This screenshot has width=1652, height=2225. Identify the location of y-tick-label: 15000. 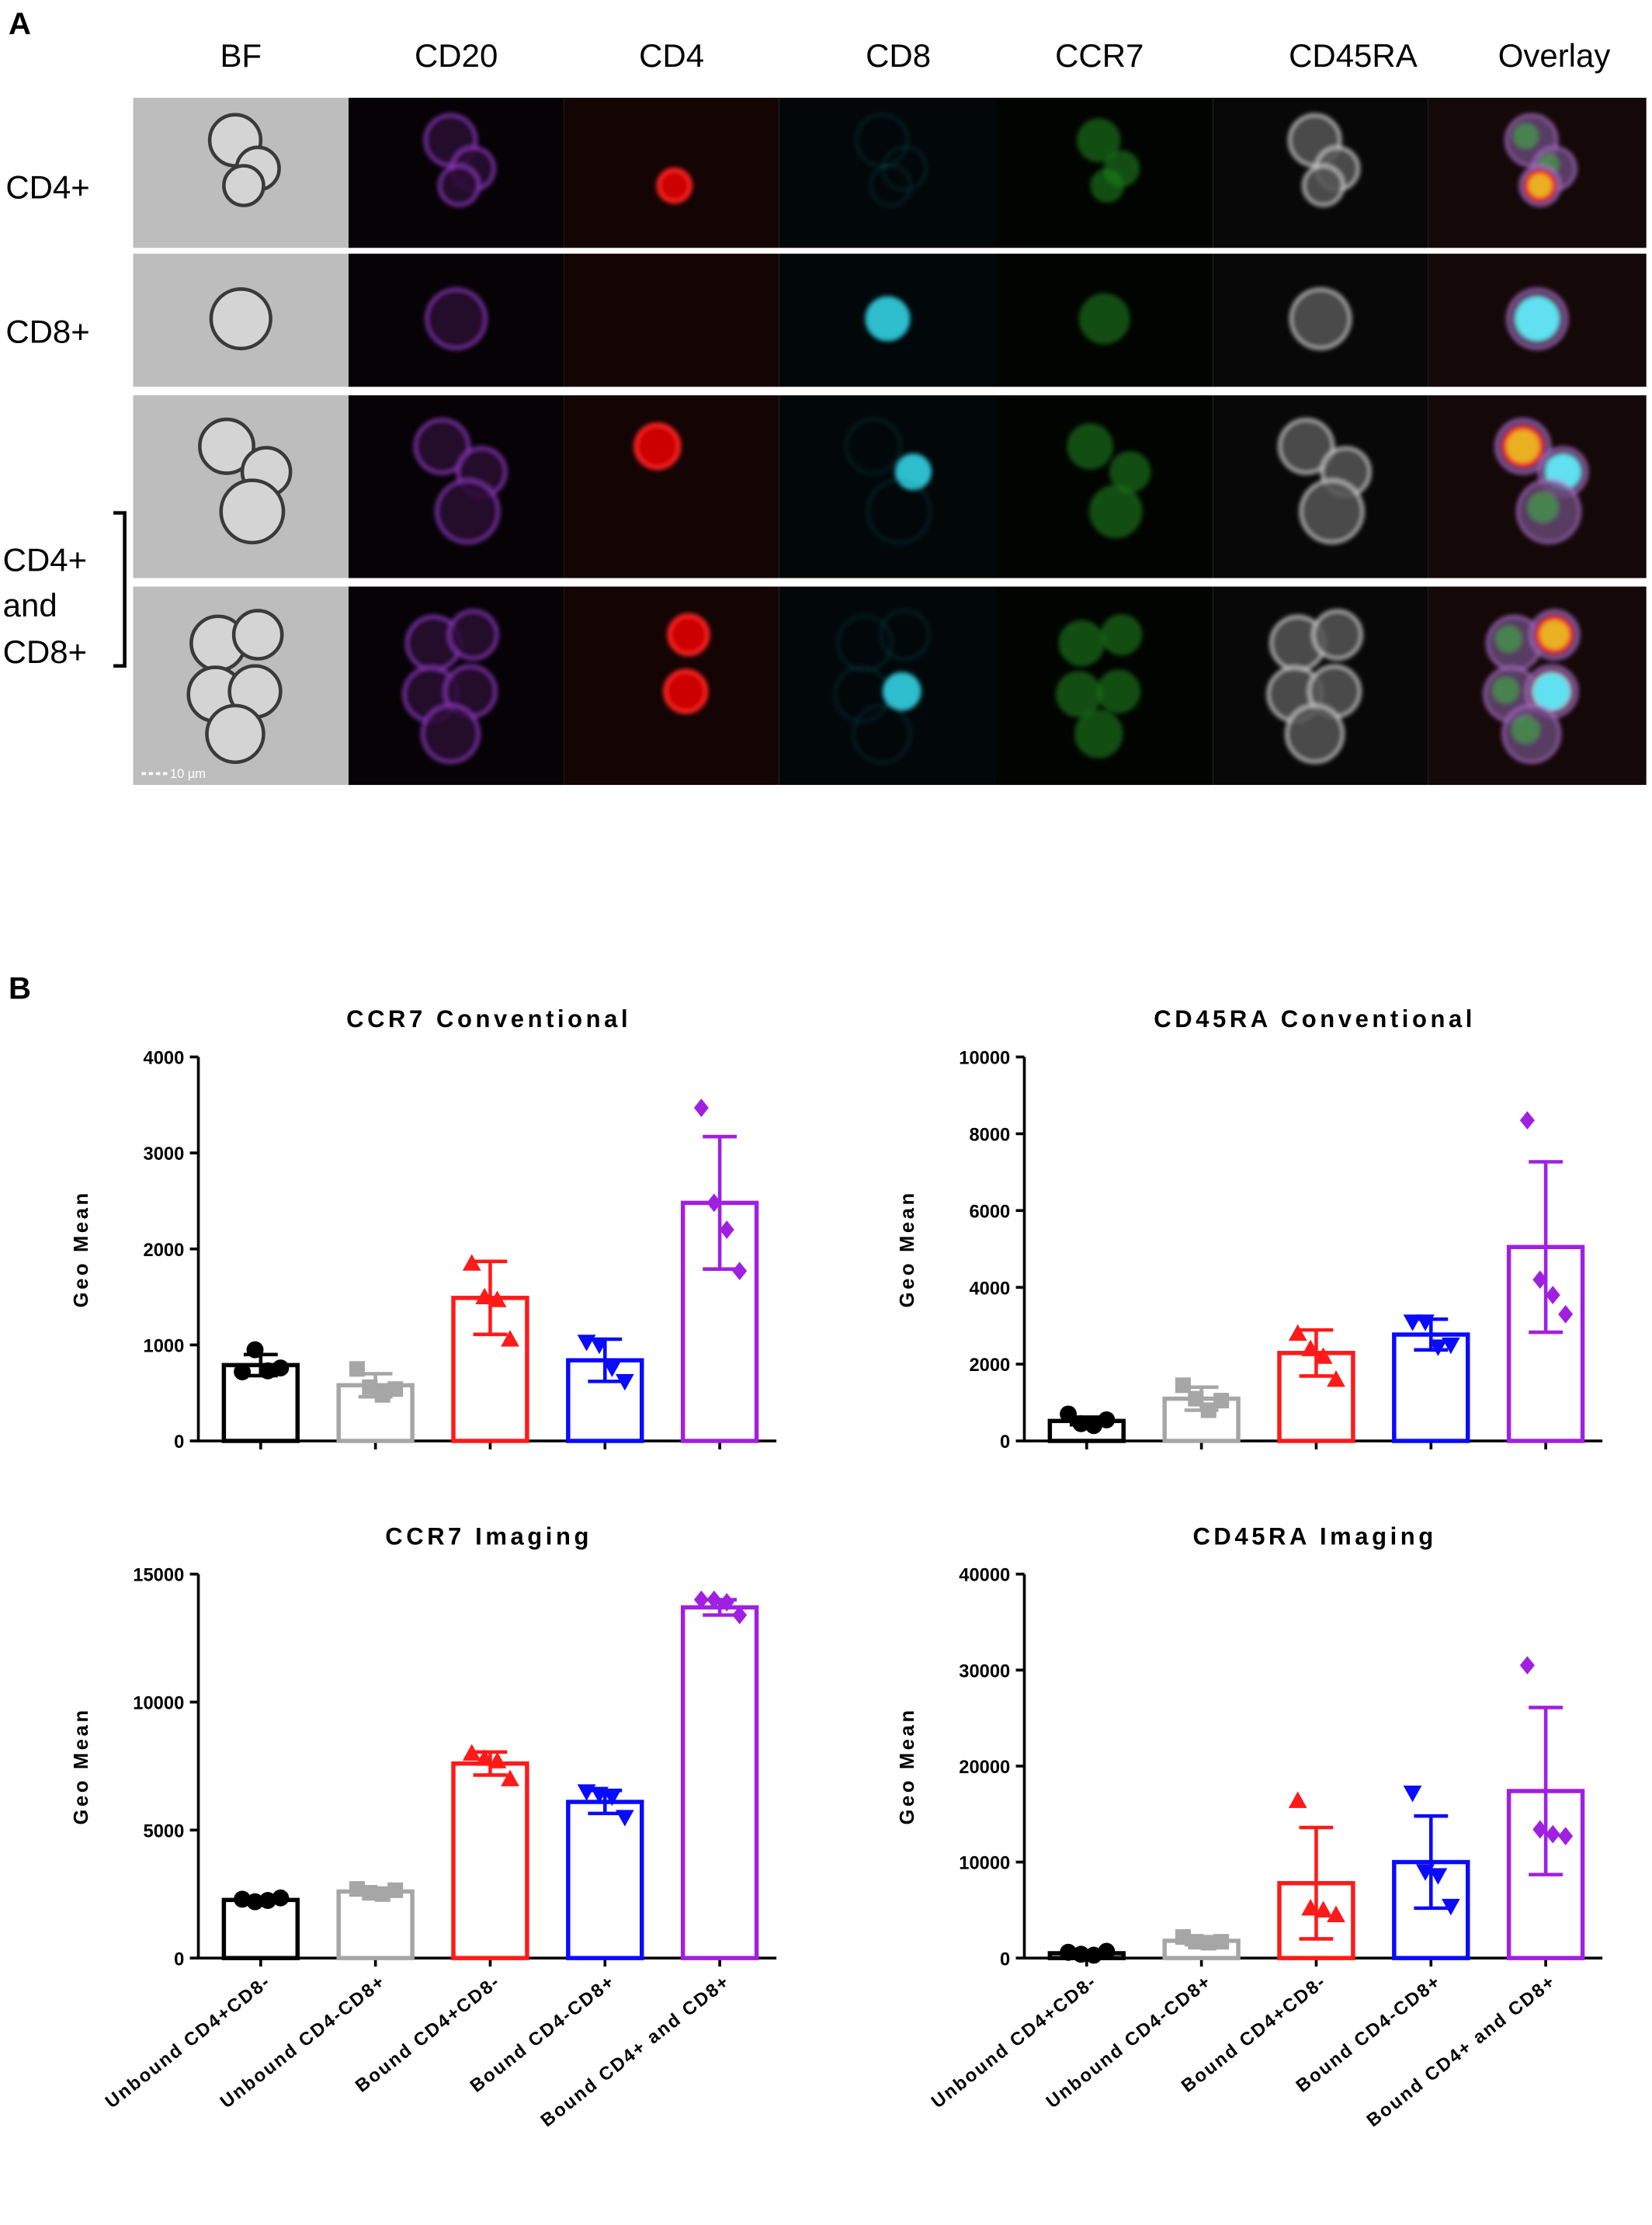
(158, 1576).